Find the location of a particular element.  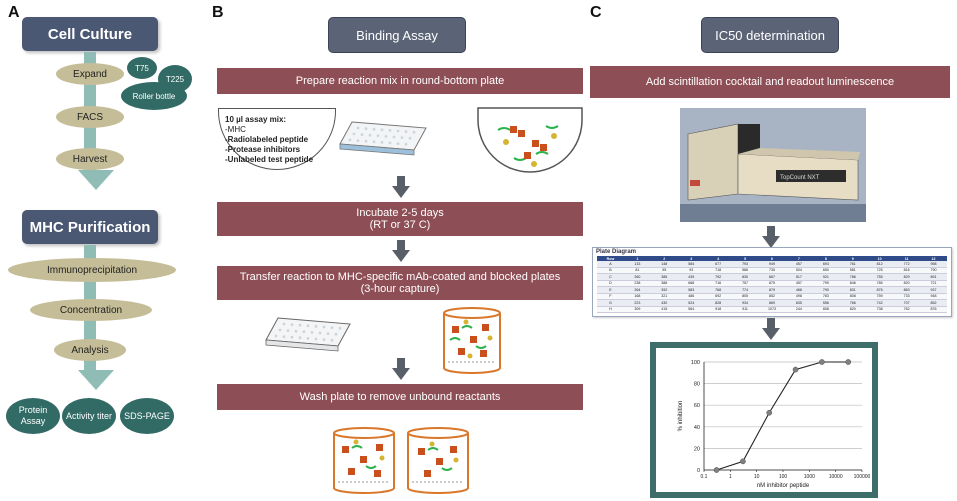

x-tick-label: 10 is located at coordinates (757, 477).